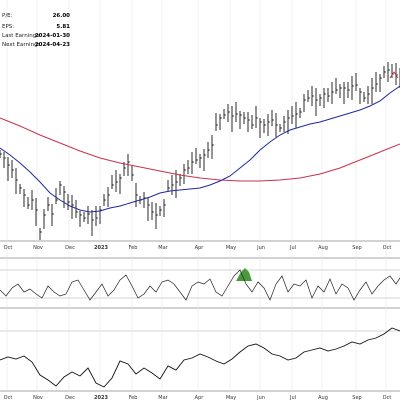  What do you see at coordinates (62, 16) in the screenshot?
I see `pe-value: 26.00` at bounding box center [62, 16].